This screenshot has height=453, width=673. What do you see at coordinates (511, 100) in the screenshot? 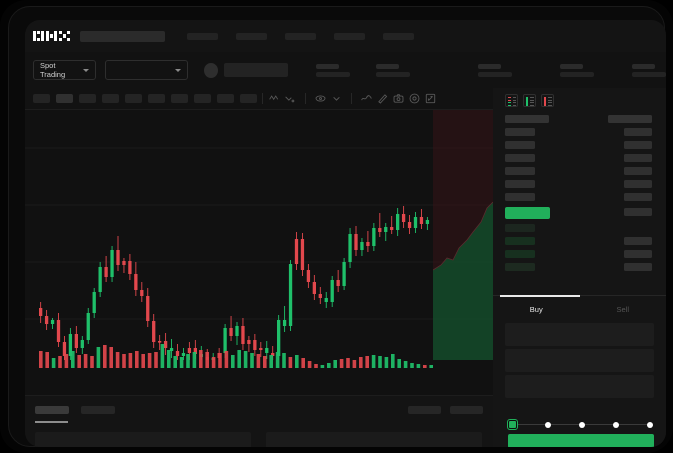
I see `orderbook-both-icon` at bounding box center [511, 100].